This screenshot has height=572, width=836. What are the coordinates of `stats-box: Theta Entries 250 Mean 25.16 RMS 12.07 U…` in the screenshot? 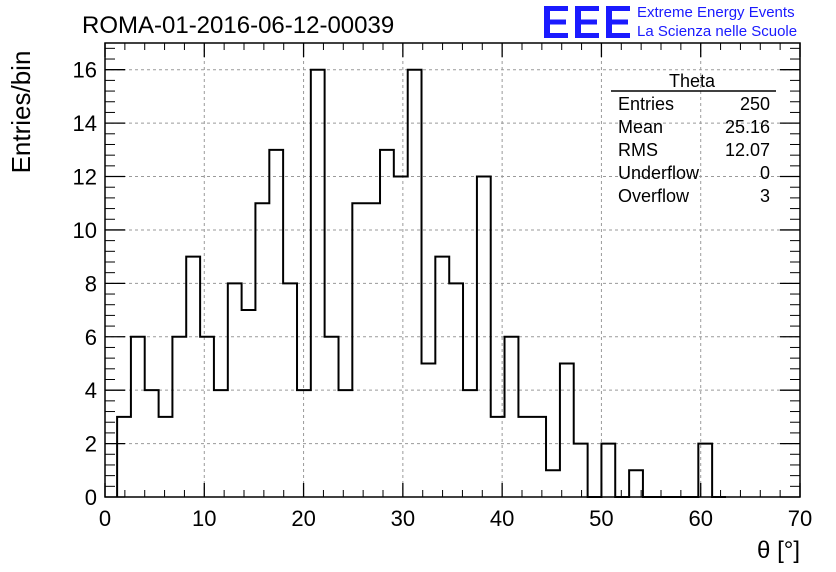 It's located at (693, 138).